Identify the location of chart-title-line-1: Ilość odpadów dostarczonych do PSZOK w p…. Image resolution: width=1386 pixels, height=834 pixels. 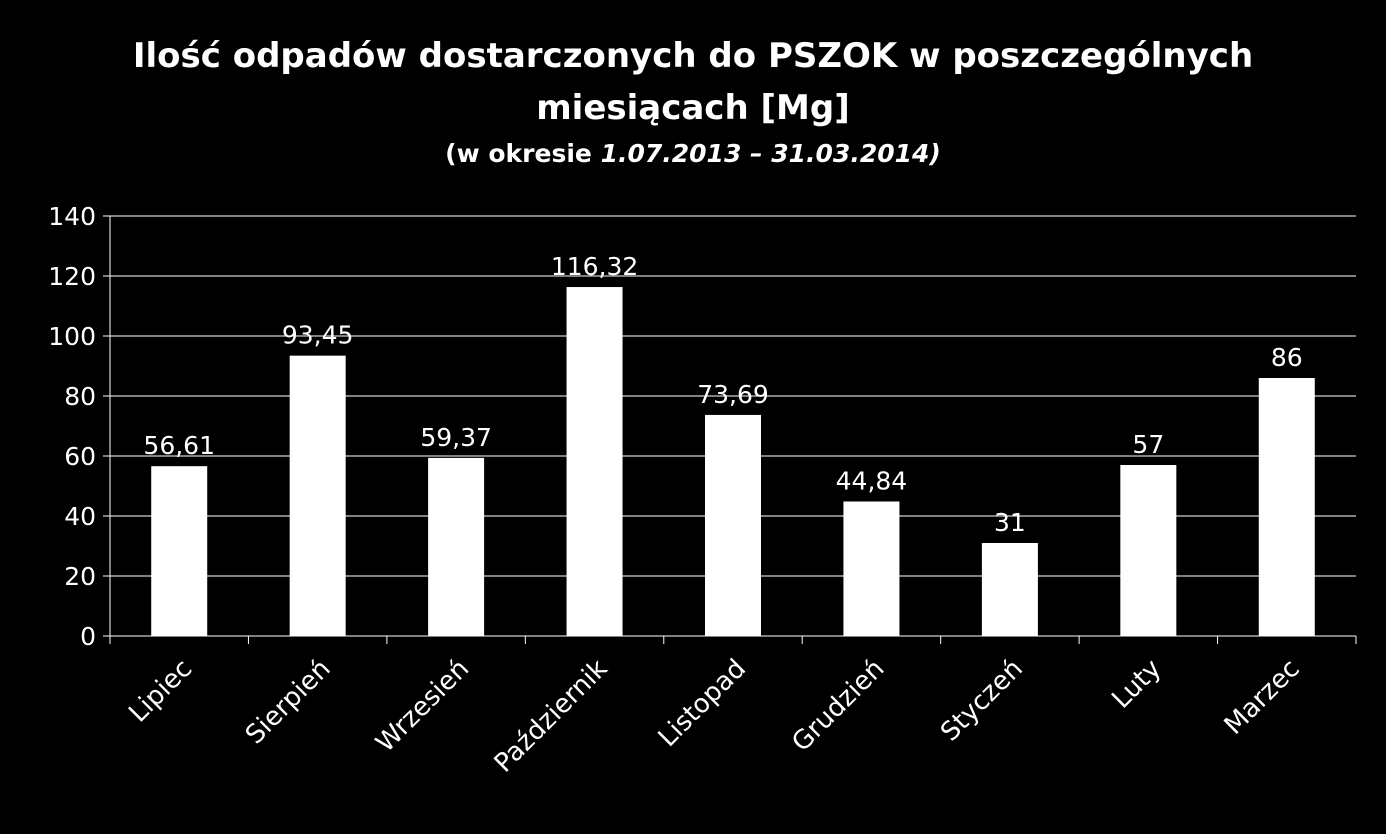
(693, 56).